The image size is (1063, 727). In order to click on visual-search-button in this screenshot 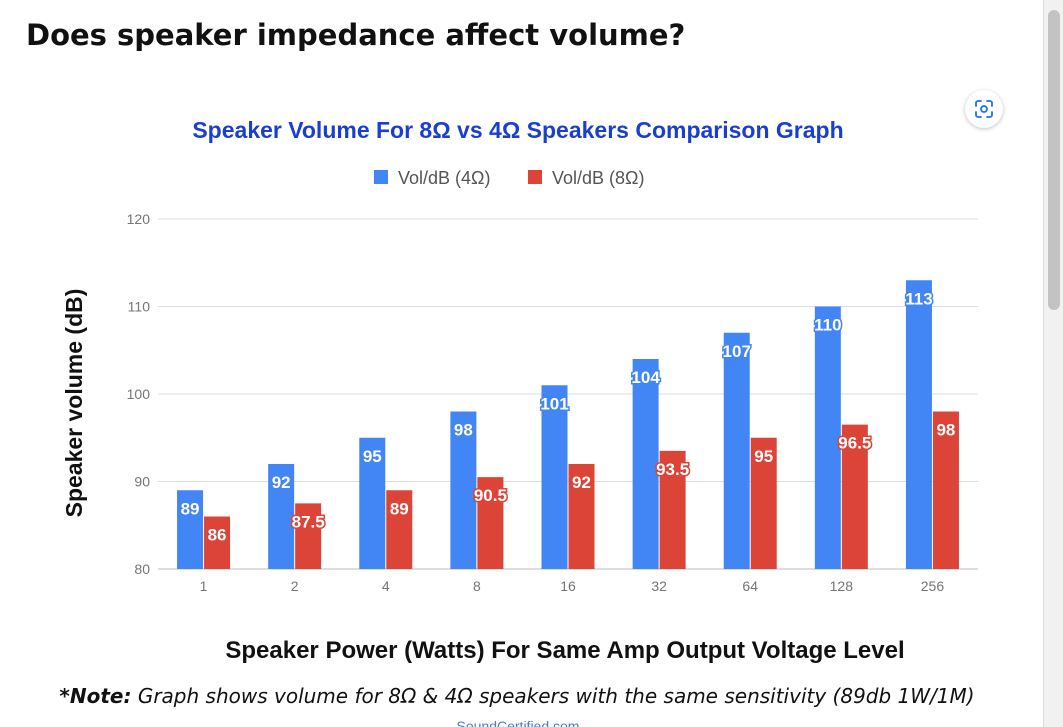, I will do `click(984, 109)`.